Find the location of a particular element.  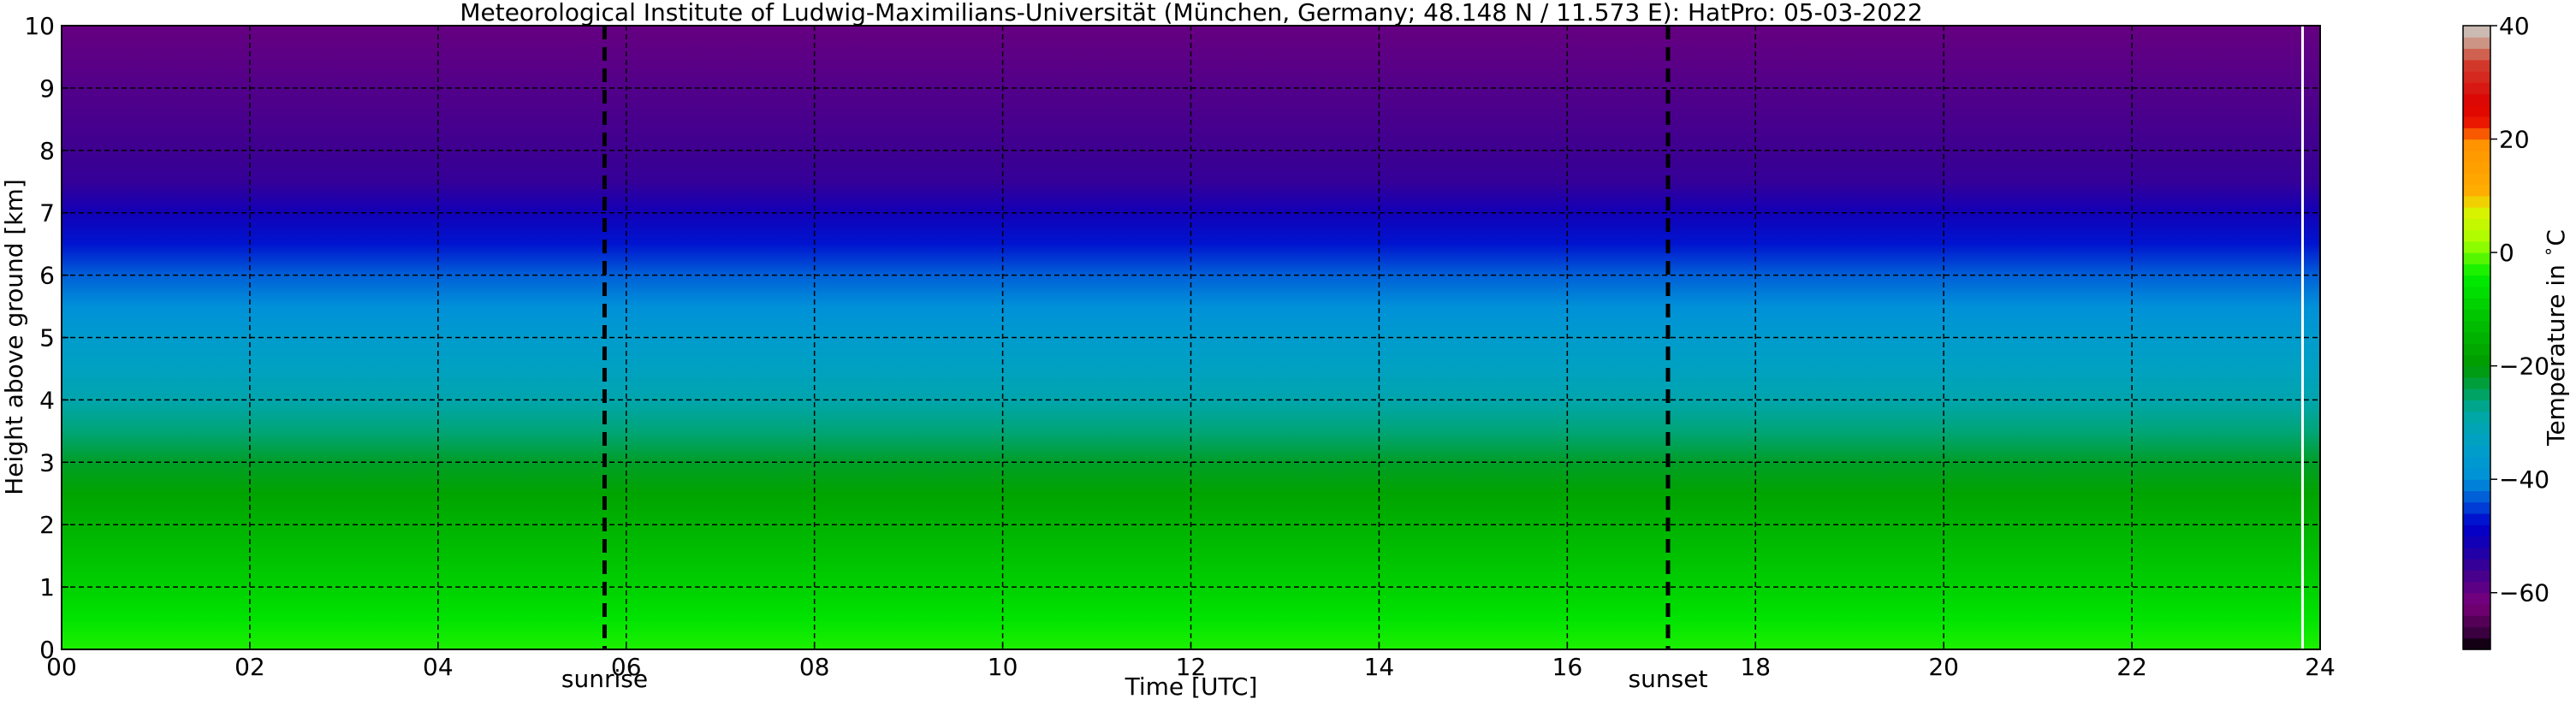

x-tick-label: 00 is located at coordinates (61, 667).